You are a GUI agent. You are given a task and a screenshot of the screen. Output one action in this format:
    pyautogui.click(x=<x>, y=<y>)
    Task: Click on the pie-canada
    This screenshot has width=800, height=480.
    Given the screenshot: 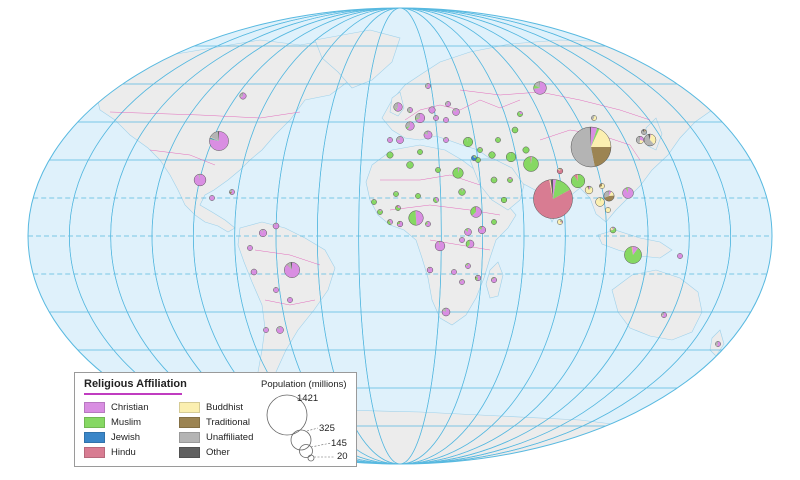 What is the action you would take?
    pyautogui.click(x=243, y=96)
    